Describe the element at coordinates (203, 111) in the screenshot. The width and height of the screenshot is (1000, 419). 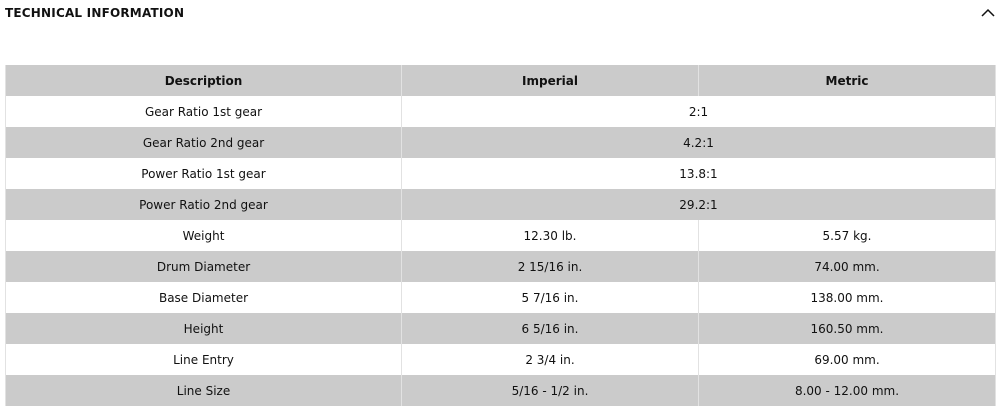
I see `table-cell: Gear Ratio 1st gear` at that location.